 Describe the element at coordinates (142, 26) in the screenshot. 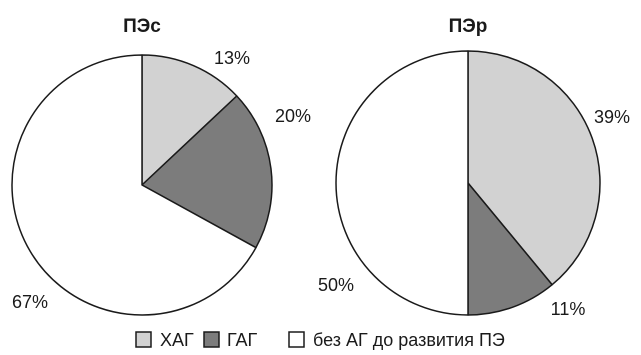

I see `chart-title-pes: ПЭс` at that location.